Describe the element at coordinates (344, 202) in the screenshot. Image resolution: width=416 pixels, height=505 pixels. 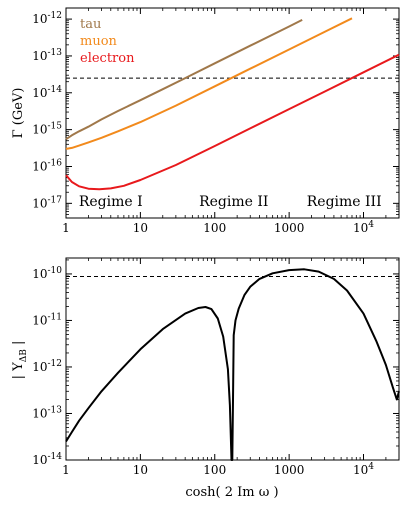
I see `regime-label: Regime III` at that location.